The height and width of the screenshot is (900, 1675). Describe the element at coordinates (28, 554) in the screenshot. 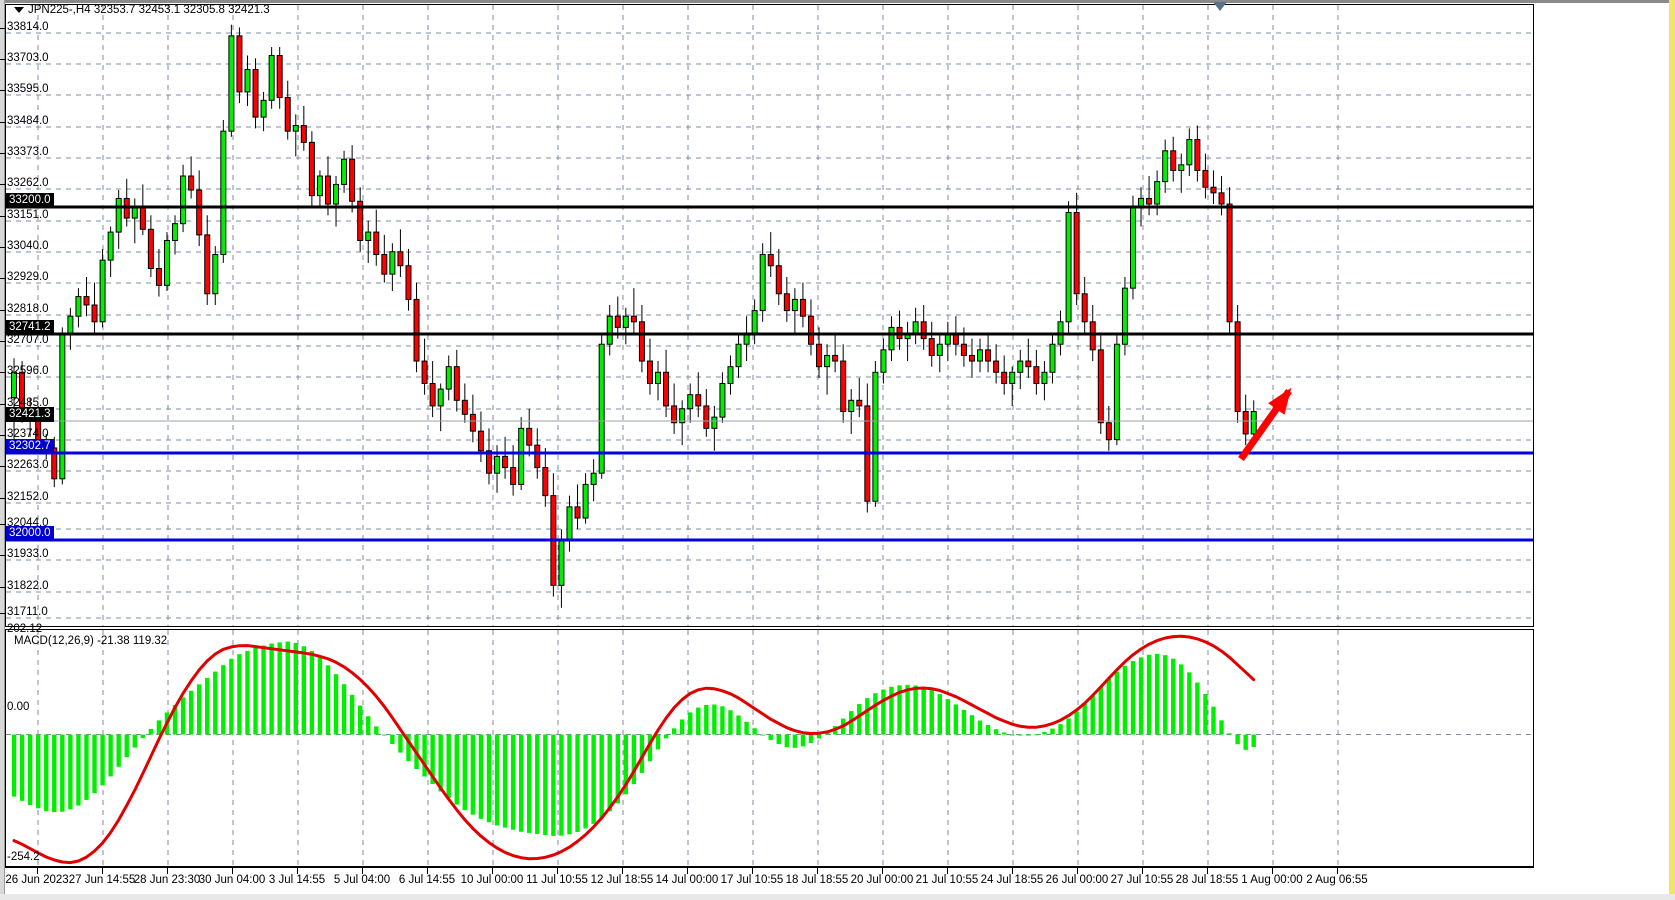

I see `price-axis-tick-label: 31933.0` at that location.